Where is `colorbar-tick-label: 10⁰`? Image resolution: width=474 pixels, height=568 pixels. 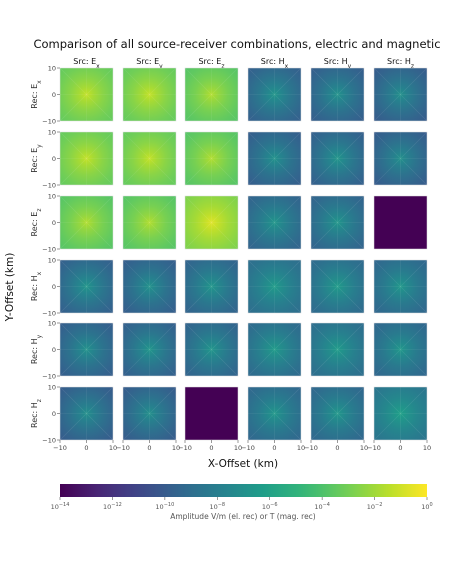 colorbar-tick-label: 10⁰ is located at coordinates (426, 506).